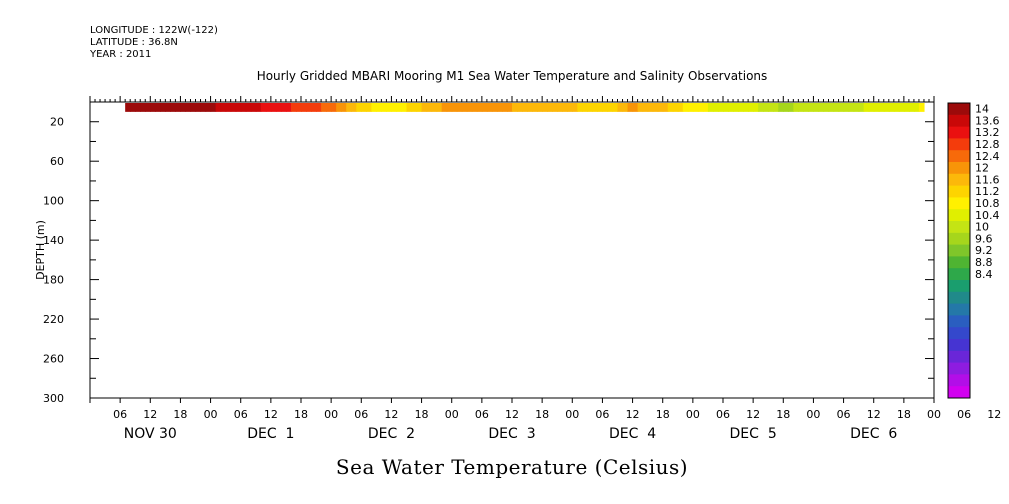 This screenshot has width=1009, height=504. What do you see at coordinates (53, 280) in the screenshot?
I see `y-tick-label: 180` at bounding box center [53, 280].